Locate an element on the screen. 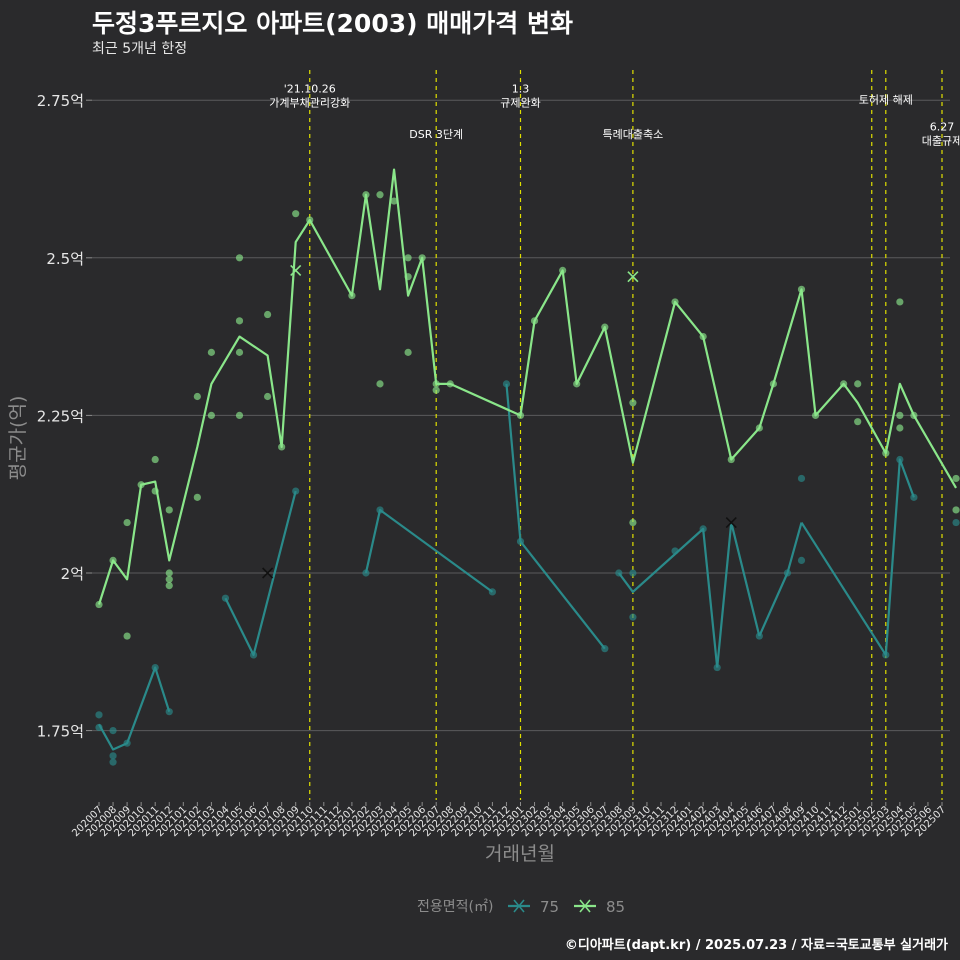 This screenshot has width=960, height=960. event-label: 토허제 해제 is located at coordinates (886, 99).